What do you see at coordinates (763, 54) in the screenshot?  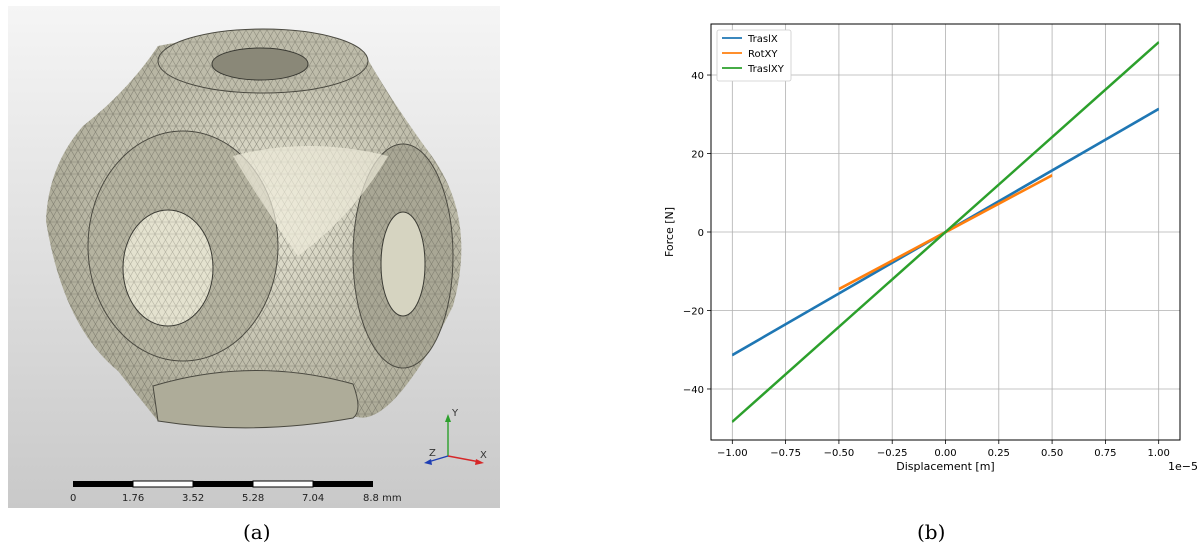 I see `legend-entry: RotXY` at bounding box center [763, 54].